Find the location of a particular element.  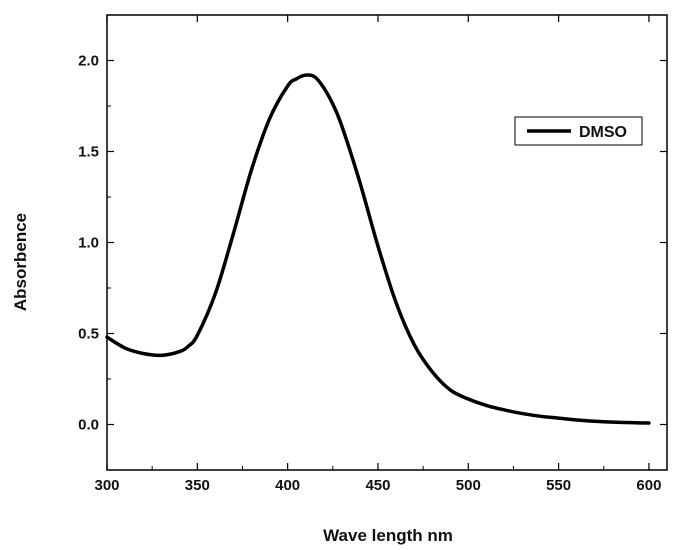

x-tick-label: 550 is located at coordinates (558, 485).